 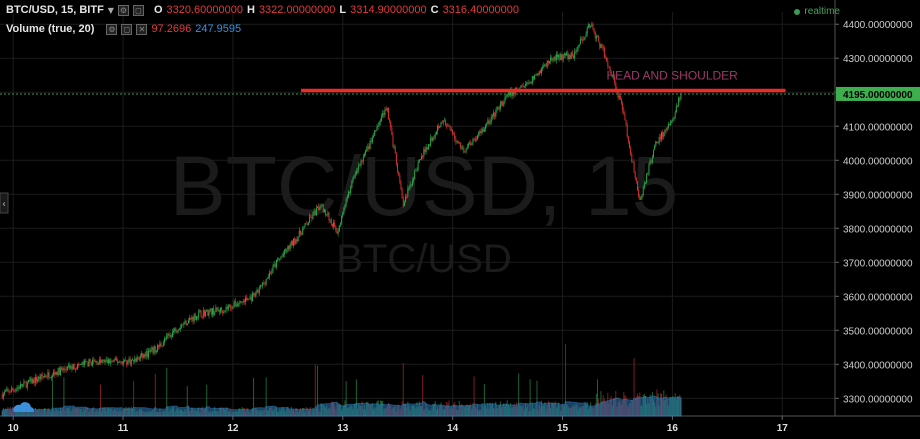 What do you see at coordinates (127, 29) in the screenshot?
I see `volume-hide-icon: ◻` at bounding box center [127, 29].